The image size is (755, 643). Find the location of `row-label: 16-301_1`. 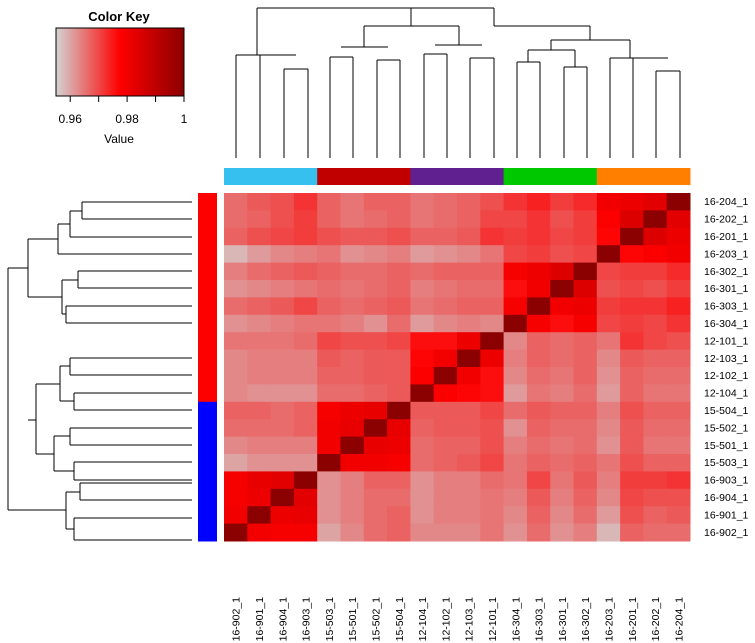

row-label: 16-301_1 is located at coordinates (726, 289).